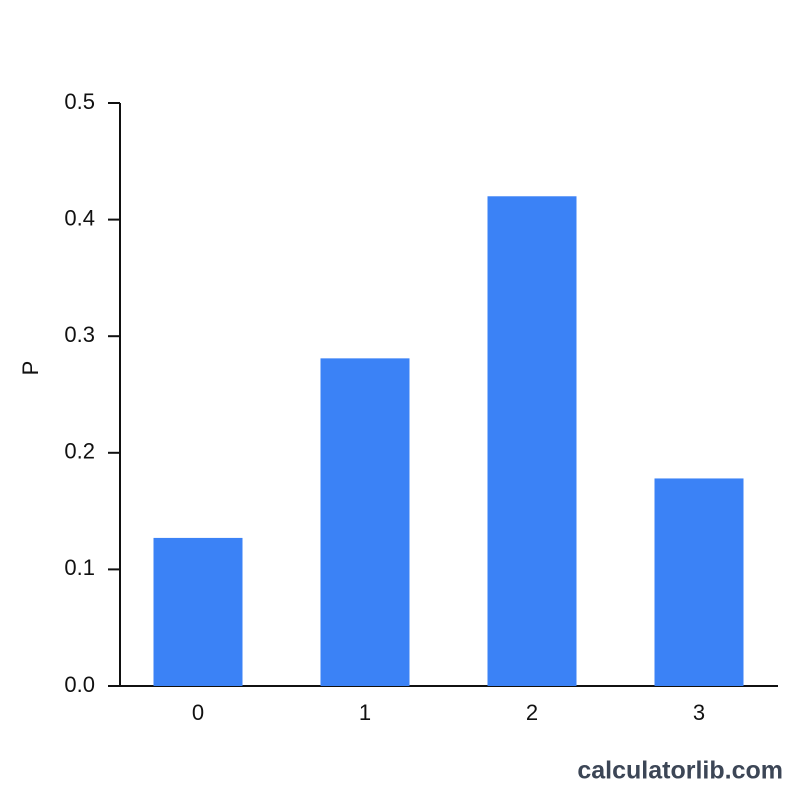  I want to click on watermark: calculatorlib.com, so click(680, 771).